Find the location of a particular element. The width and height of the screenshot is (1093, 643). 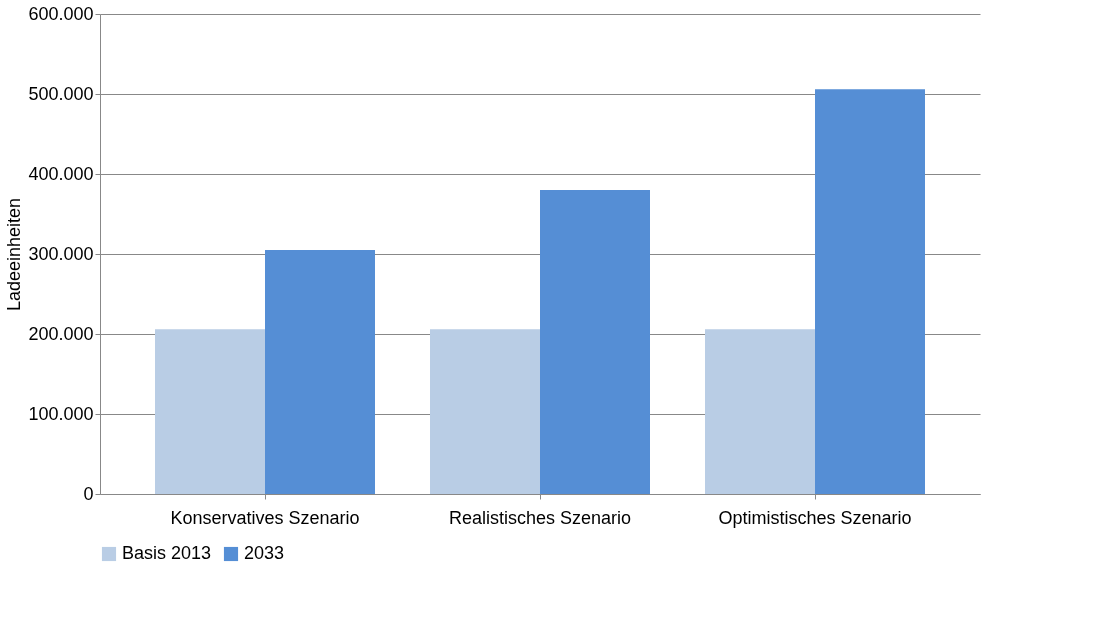

x-tick-label: Konservatives Szenario is located at coordinates (265, 517).